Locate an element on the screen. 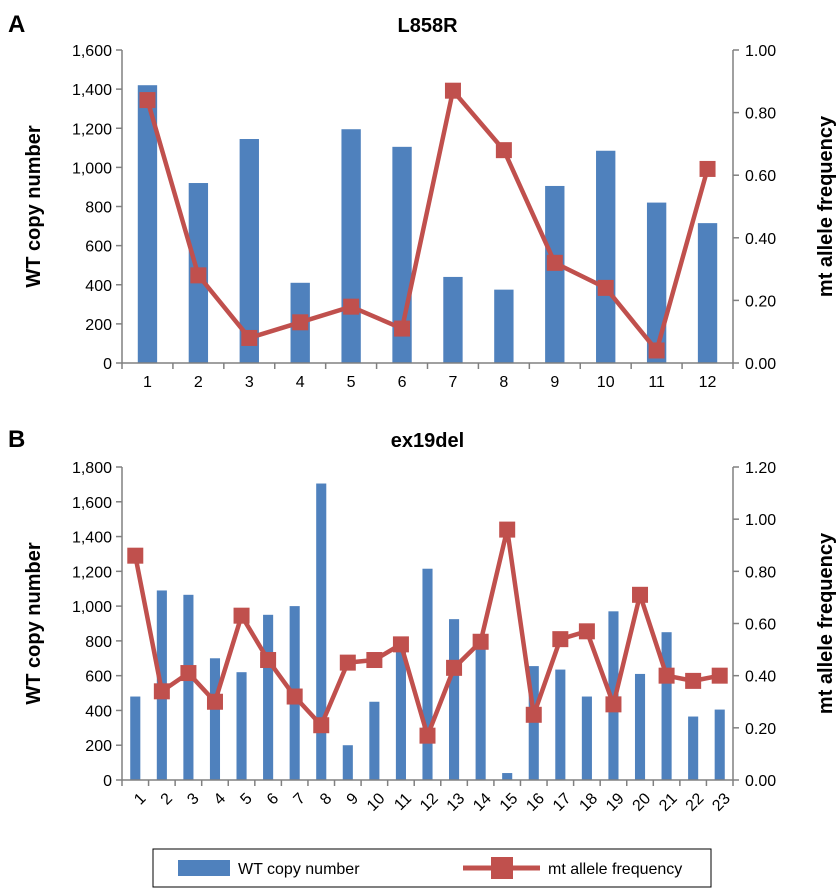 The width and height of the screenshot is (840, 888). panel-a-ytick-label: 1,400 is located at coordinates (92, 90).